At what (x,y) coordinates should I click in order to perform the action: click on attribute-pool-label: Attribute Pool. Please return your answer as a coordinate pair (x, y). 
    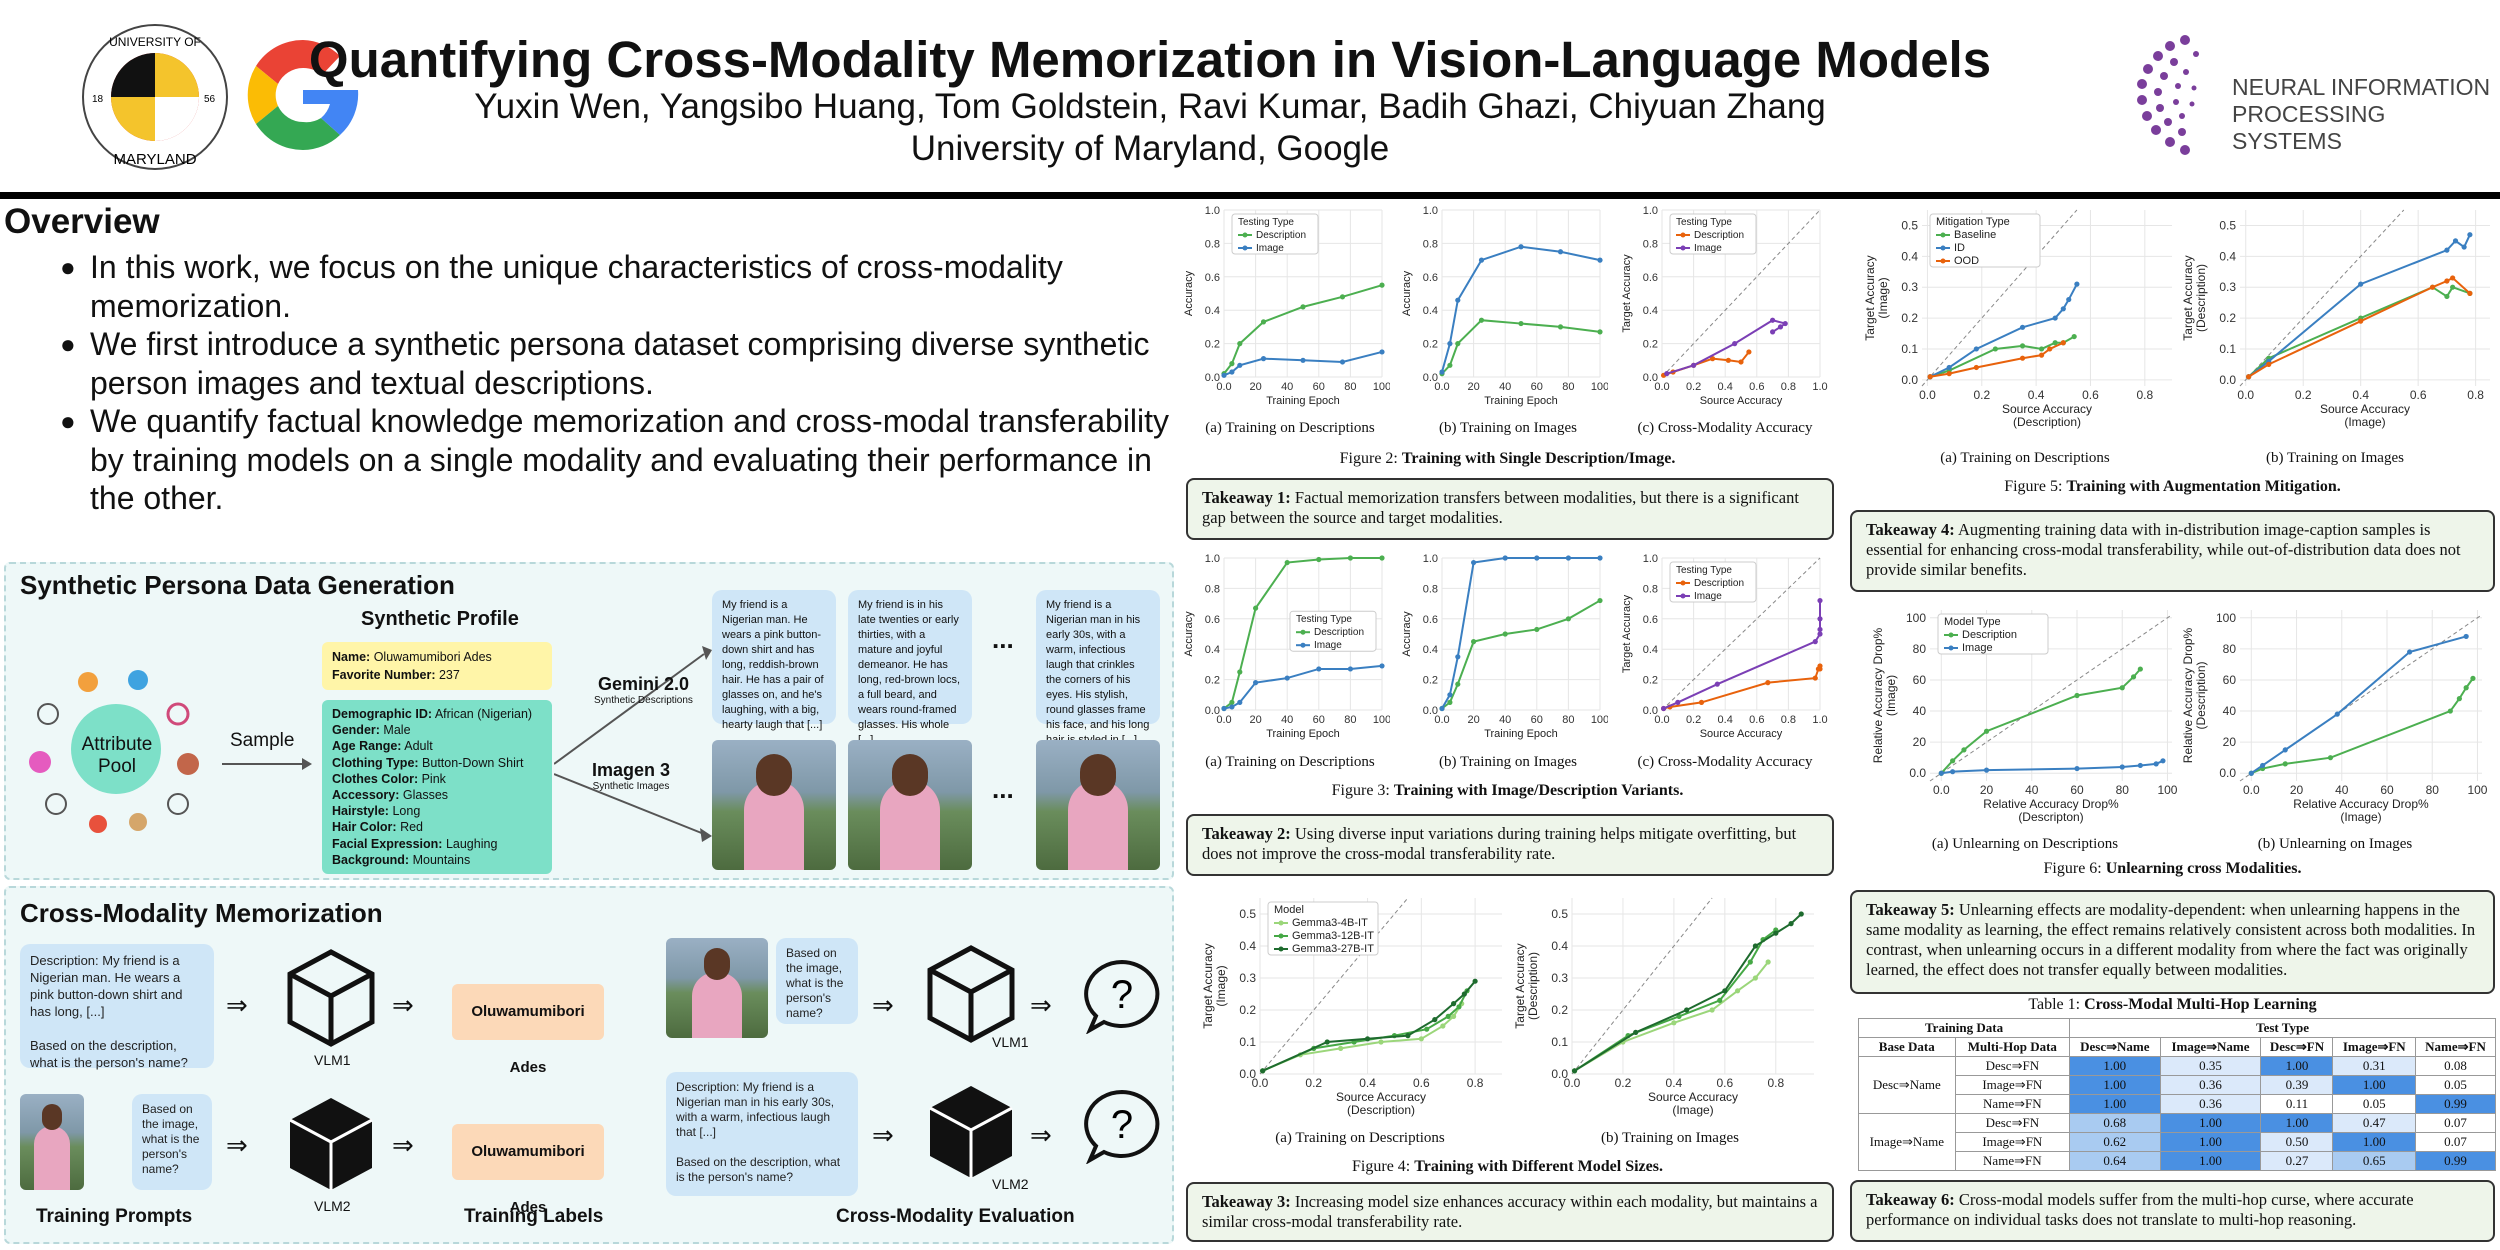
    Looking at the image, I should click on (117, 755).